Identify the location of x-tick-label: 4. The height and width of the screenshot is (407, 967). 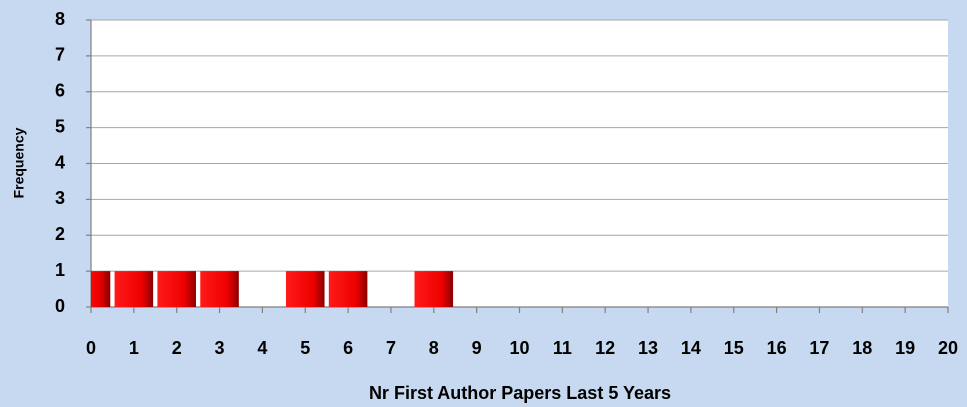
(262, 348).